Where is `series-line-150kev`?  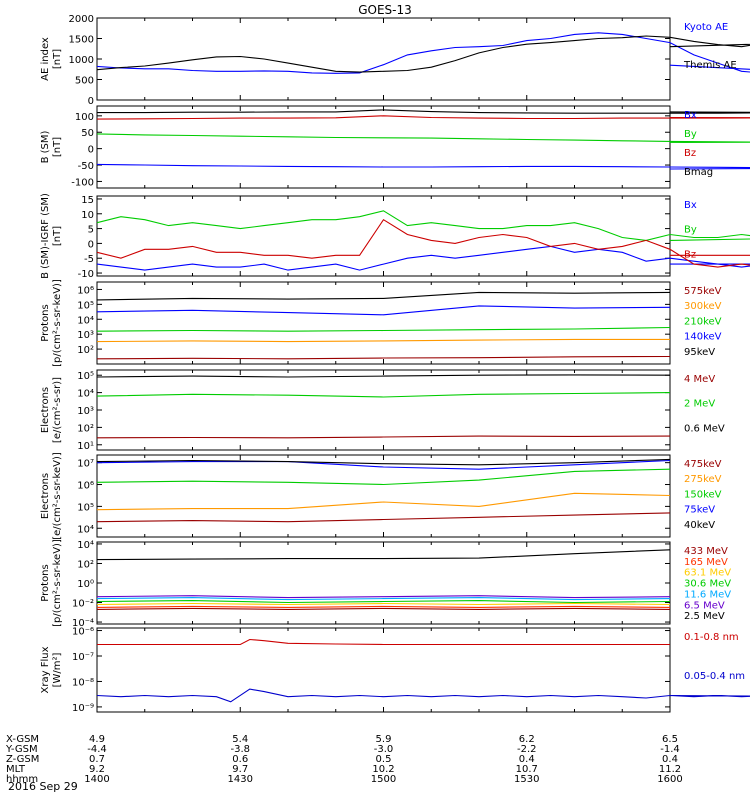 series-line-150kev is located at coordinates (383, 477).